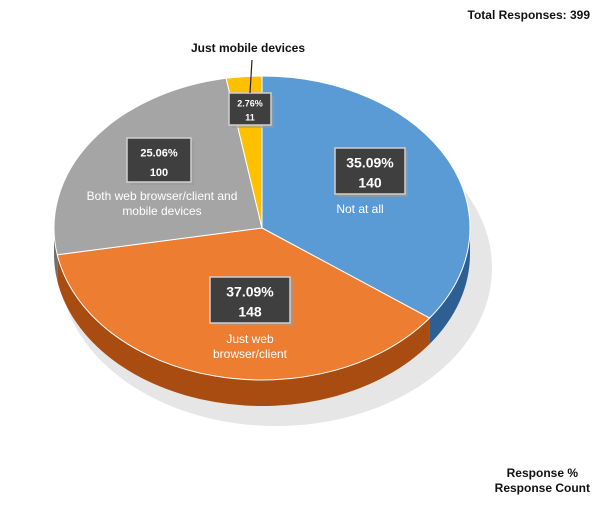  I want to click on data-label-0: 35.09% 140, so click(371, 172).